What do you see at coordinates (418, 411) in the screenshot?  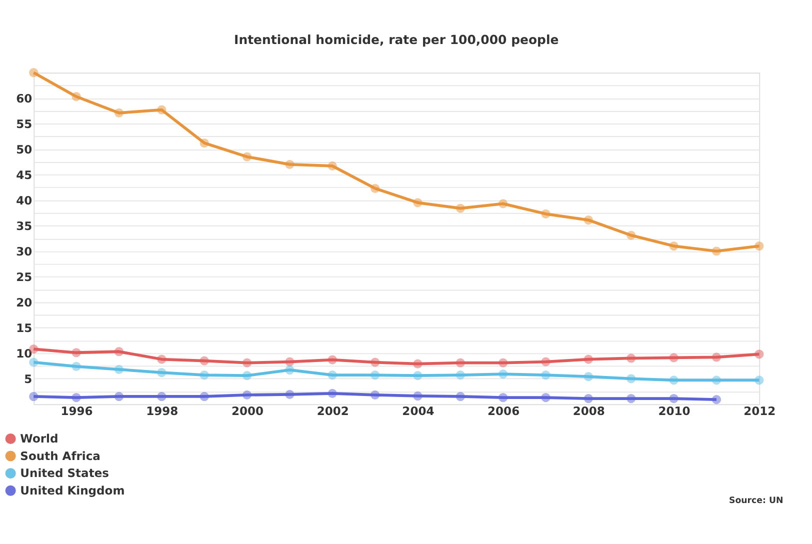 I see `x-tick-label: 2004` at bounding box center [418, 411].